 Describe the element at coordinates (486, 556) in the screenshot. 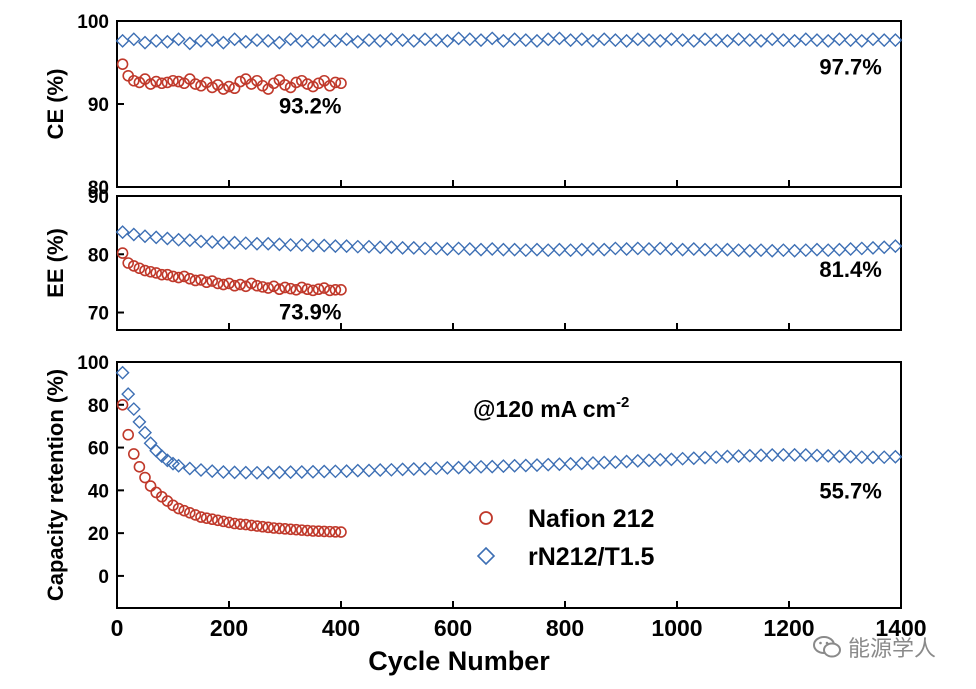

I see `legend-marker-diamond` at that location.